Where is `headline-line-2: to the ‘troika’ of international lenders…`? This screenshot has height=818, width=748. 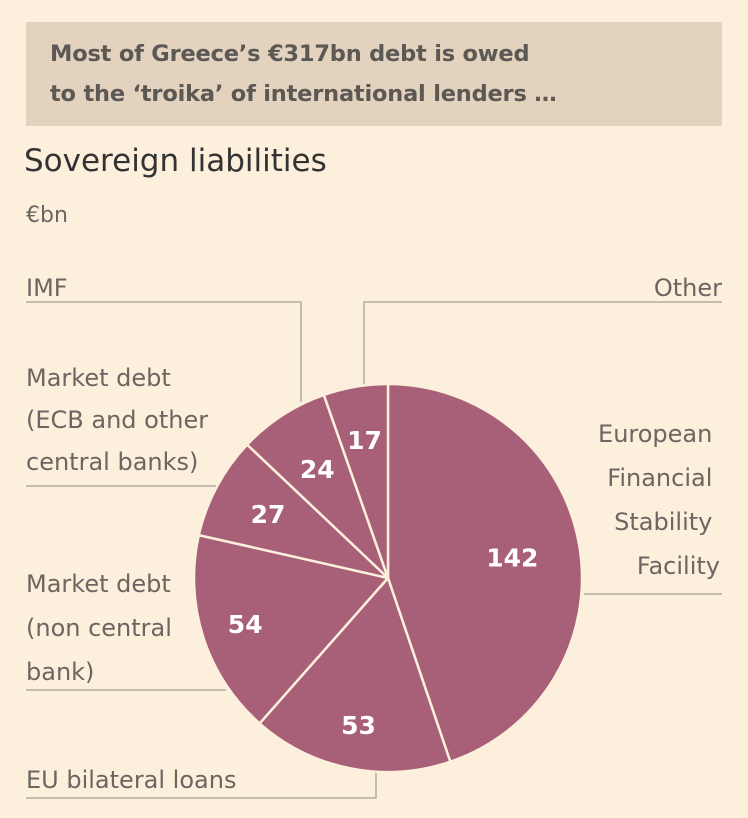 headline-line-2: to the ‘troika’ of international lenders… is located at coordinates (303, 94).